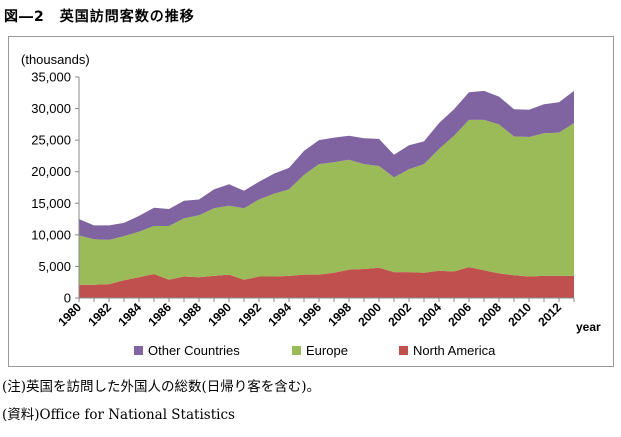 This screenshot has height=437, width=621. Describe the element at coordinates (339, 314) in the screenshot. I see `x-tick-label: 1998` at that location.